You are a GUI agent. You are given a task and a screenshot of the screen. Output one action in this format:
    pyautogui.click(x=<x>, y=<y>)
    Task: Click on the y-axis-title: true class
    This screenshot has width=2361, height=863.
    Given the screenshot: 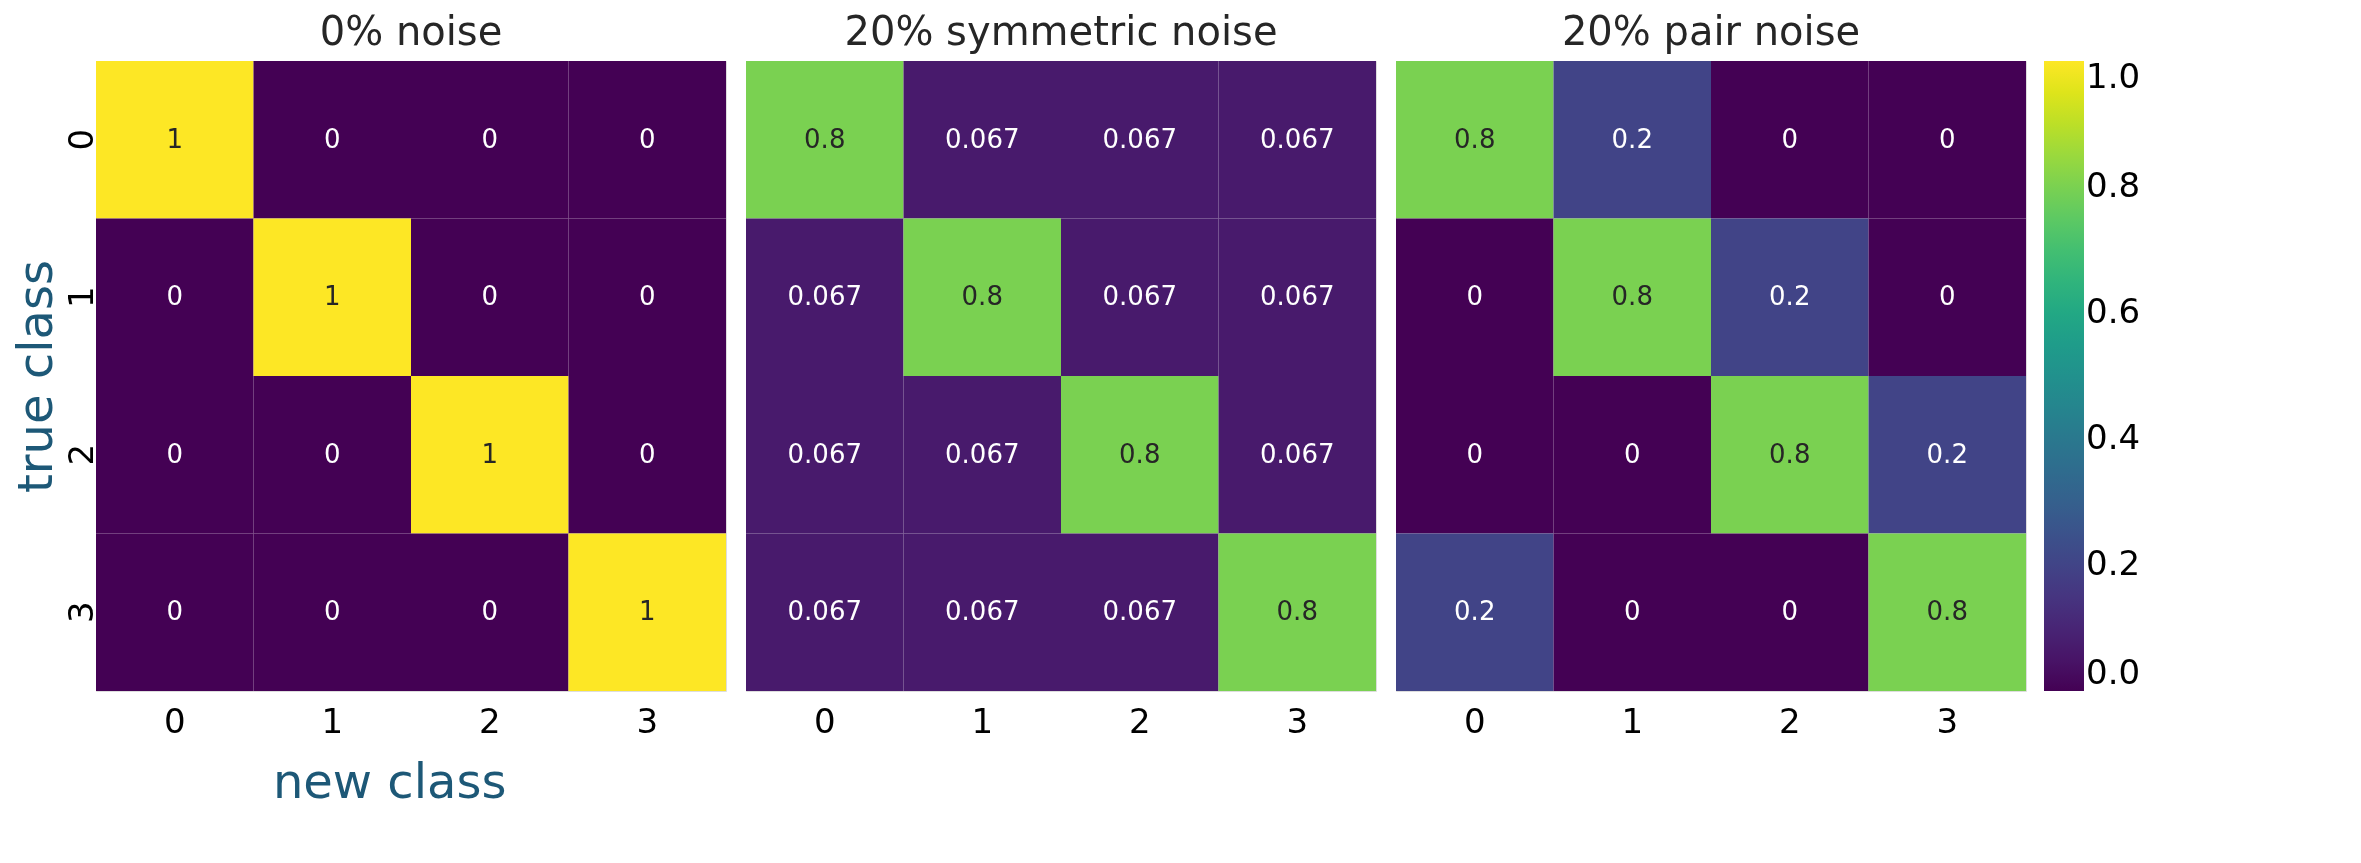 What is the action you would take?
    pyautogui.click(x=34, y=376)
    